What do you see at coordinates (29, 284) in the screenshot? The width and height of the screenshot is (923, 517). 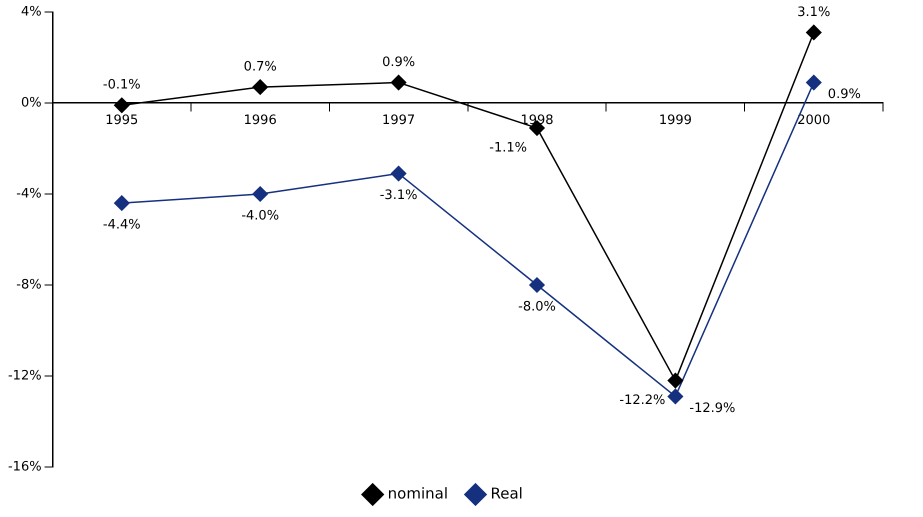 I see `y-tick-label: -8%` at bounding box center [29, 284].